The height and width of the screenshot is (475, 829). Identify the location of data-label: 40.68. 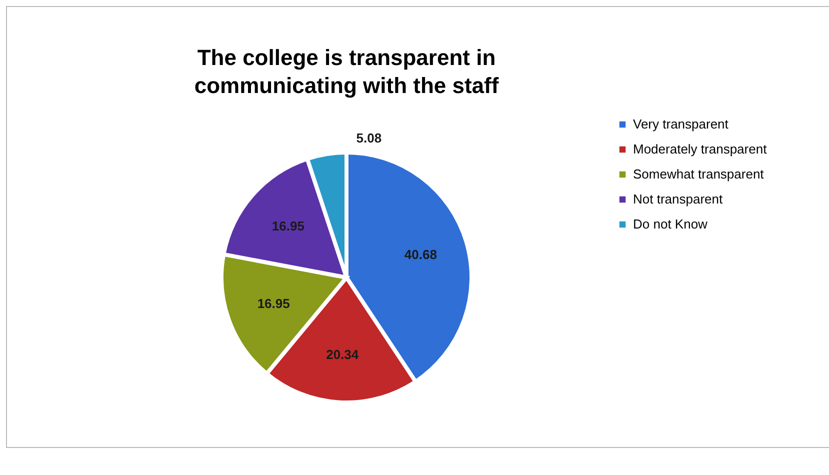
(420, 254).